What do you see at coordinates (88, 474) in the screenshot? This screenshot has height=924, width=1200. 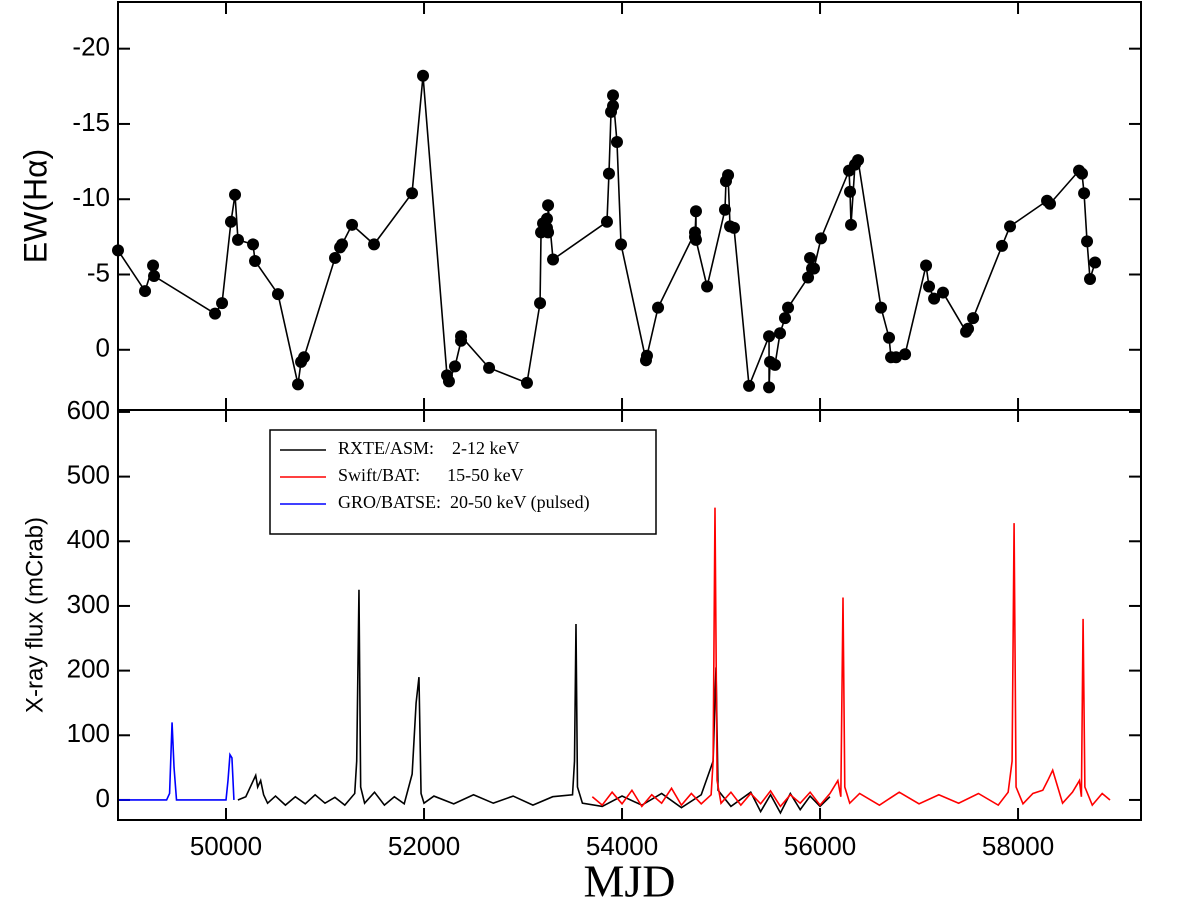 I see `y-tick-label: 500` at bounding box center [88, 474].